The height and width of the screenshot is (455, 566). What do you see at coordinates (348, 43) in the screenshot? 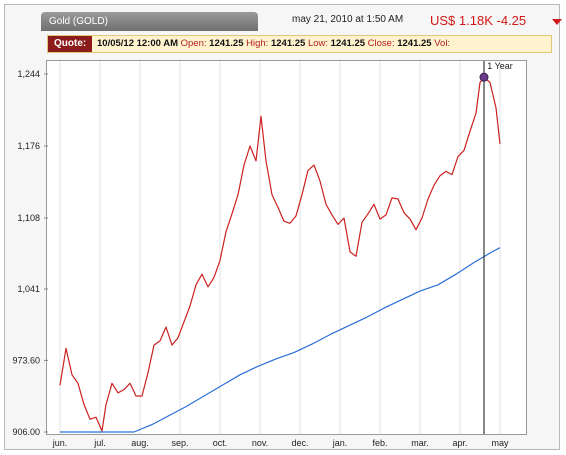
I see `low-value: 1241.25` at bounding box center [348, 43].